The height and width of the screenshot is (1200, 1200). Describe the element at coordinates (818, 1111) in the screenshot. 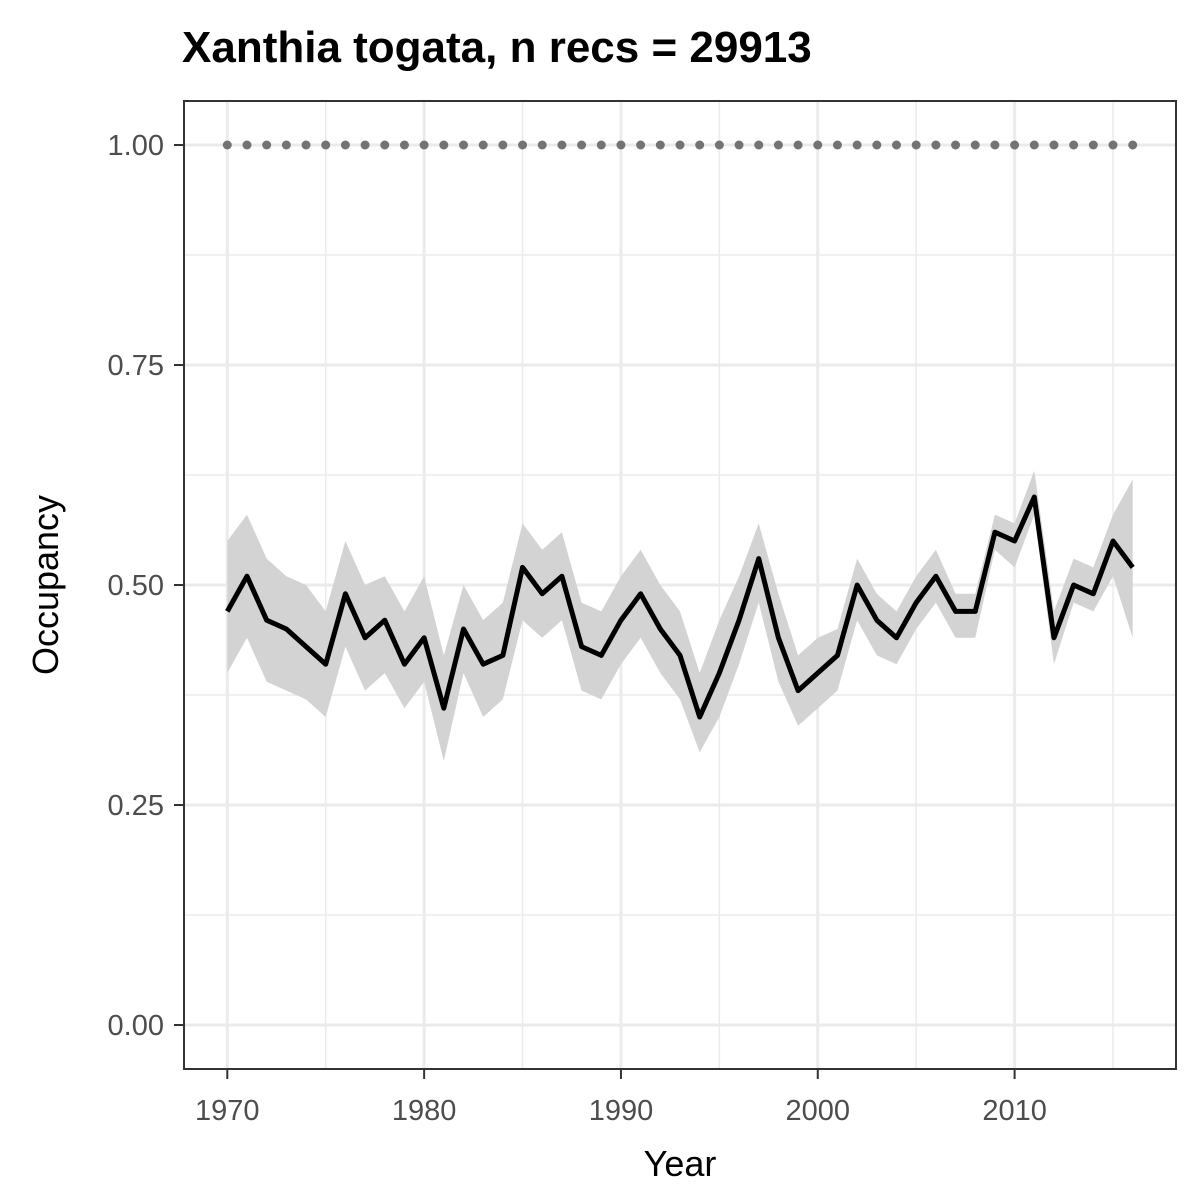

I see `x-tick-label: 2000` at that location.